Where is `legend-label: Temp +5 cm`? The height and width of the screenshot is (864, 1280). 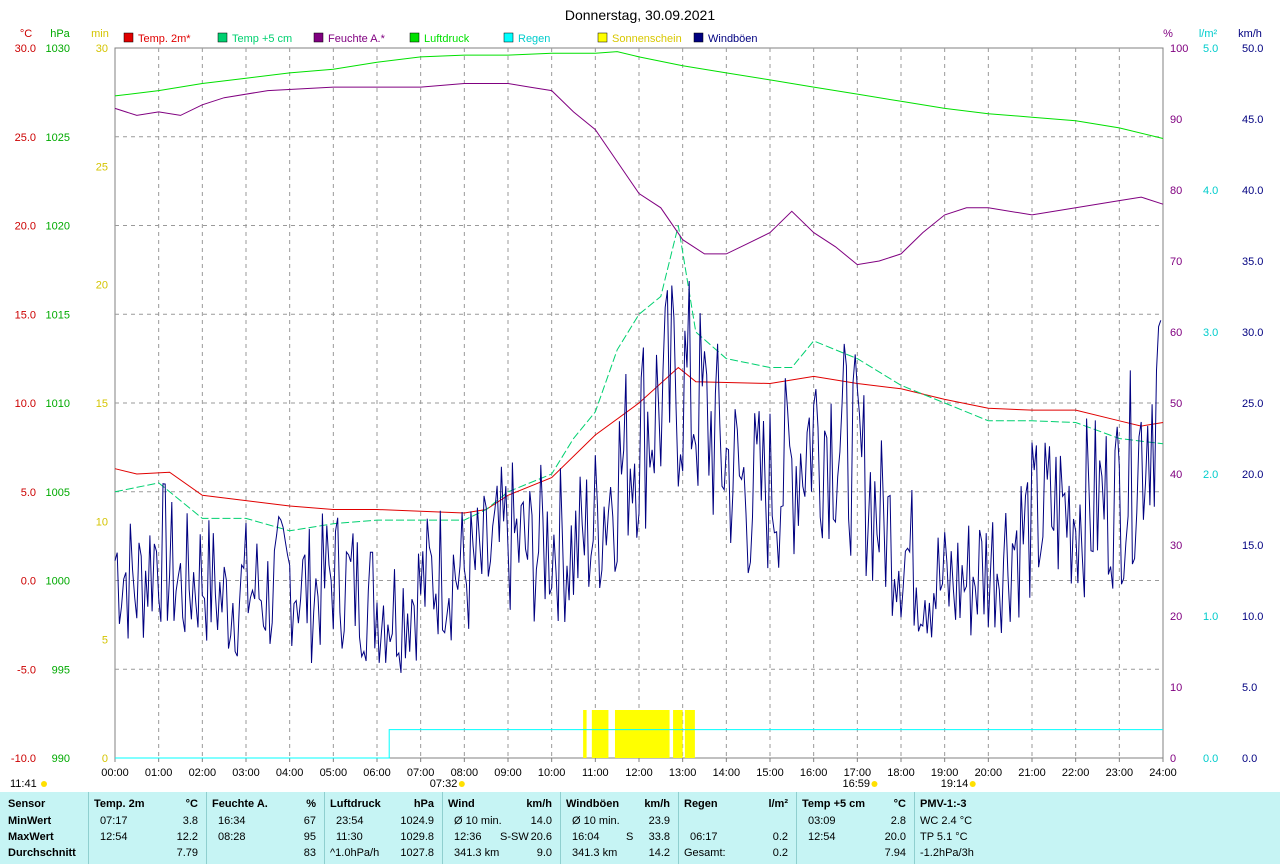 legend-label: Temp +5 cm is located at coordinates (262, 39).